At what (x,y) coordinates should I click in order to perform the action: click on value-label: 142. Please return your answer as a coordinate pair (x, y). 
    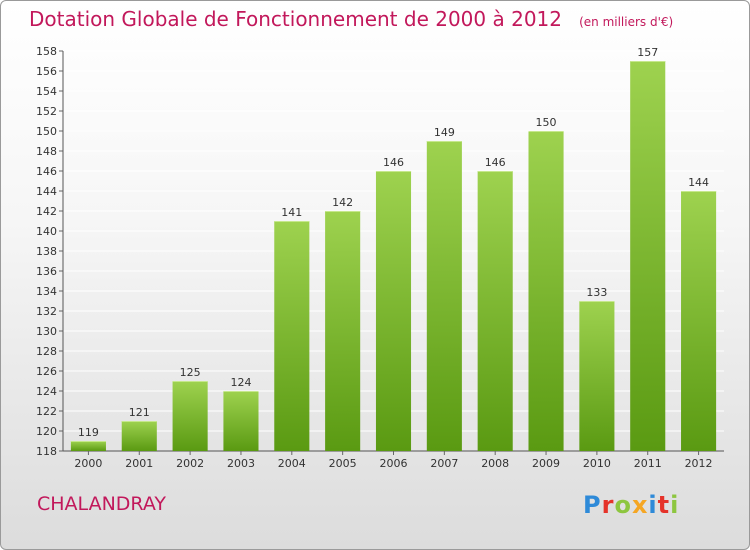
    Looking at the image, I should click on (342, 202).